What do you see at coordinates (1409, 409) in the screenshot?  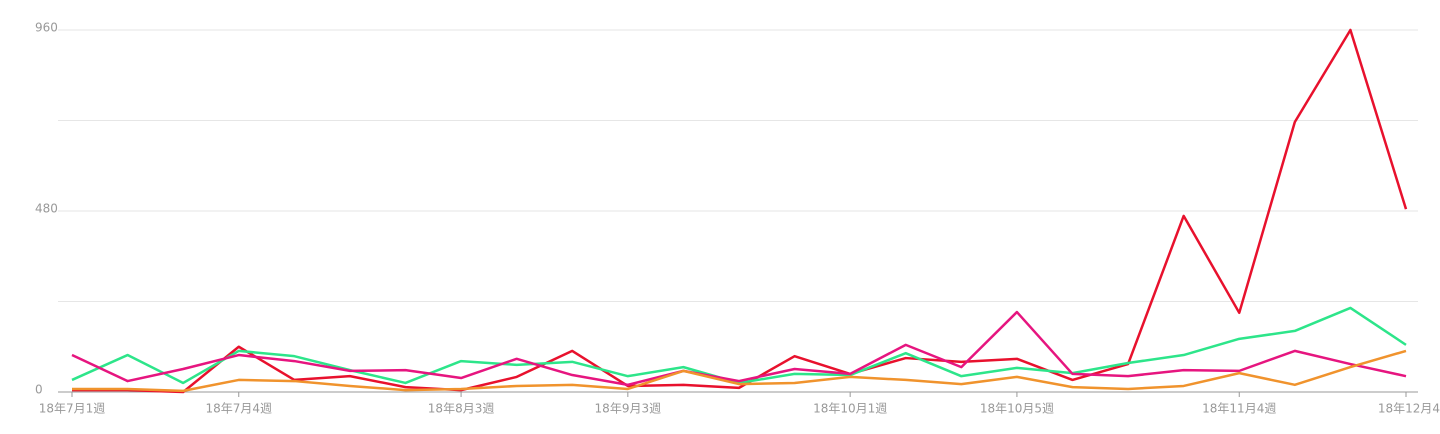 I see `x-tick-label: 18年12月4` at bounding box center [1409, 409].